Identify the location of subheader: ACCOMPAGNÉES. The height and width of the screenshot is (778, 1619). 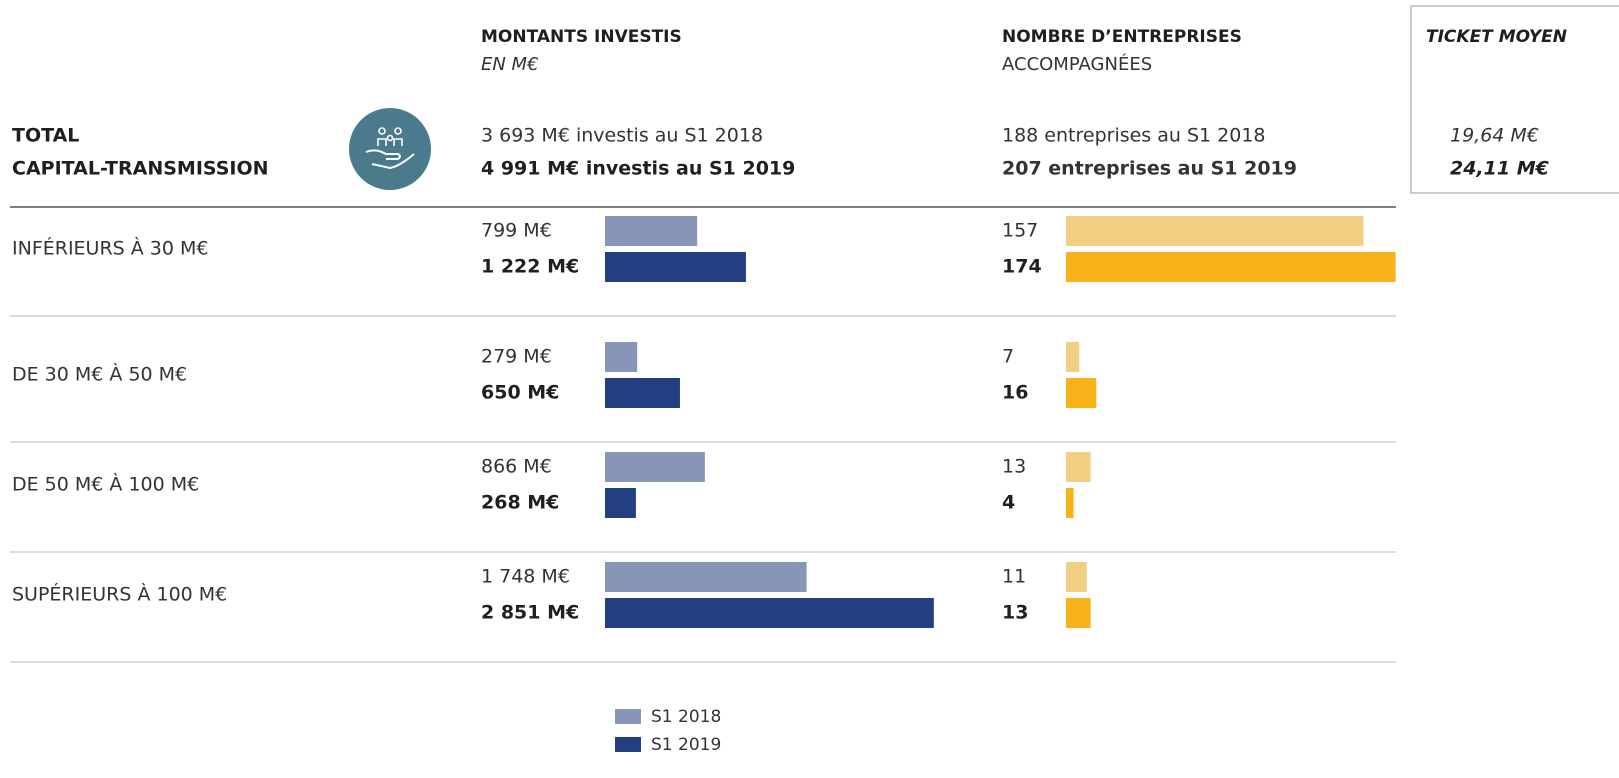
(1077, 64).